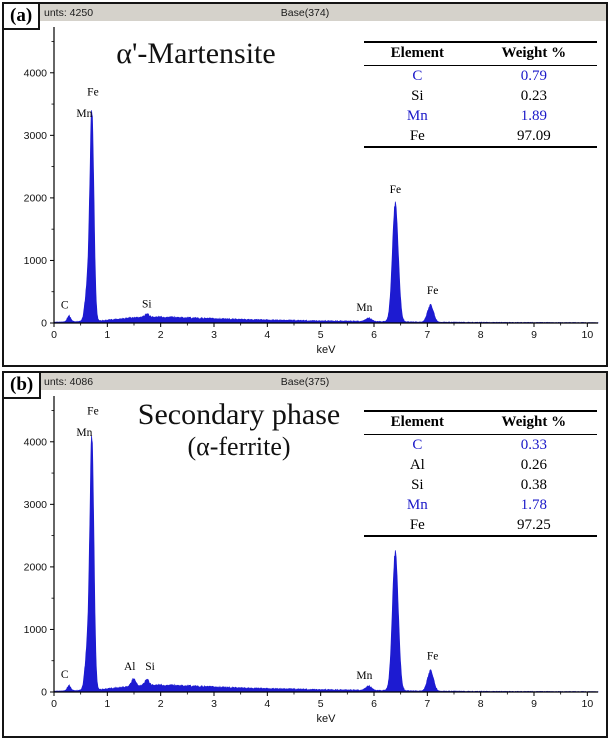 The width and height of the screenshot is (610, 740). I want to click on spectrum-header-bar: unts: 4086 Base(375), so click(305, 381).